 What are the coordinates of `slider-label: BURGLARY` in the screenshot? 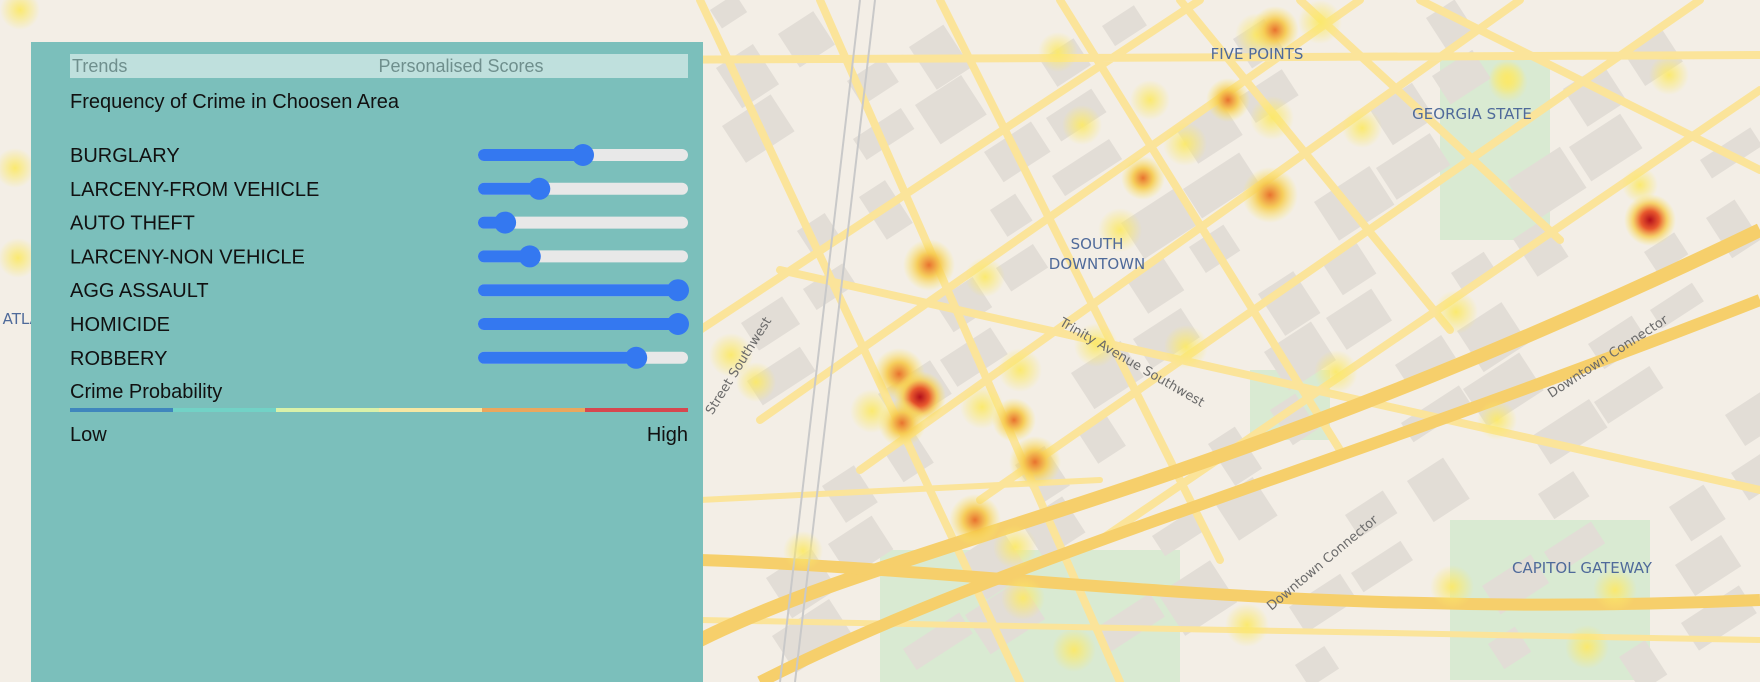 It's located at (125, 156).